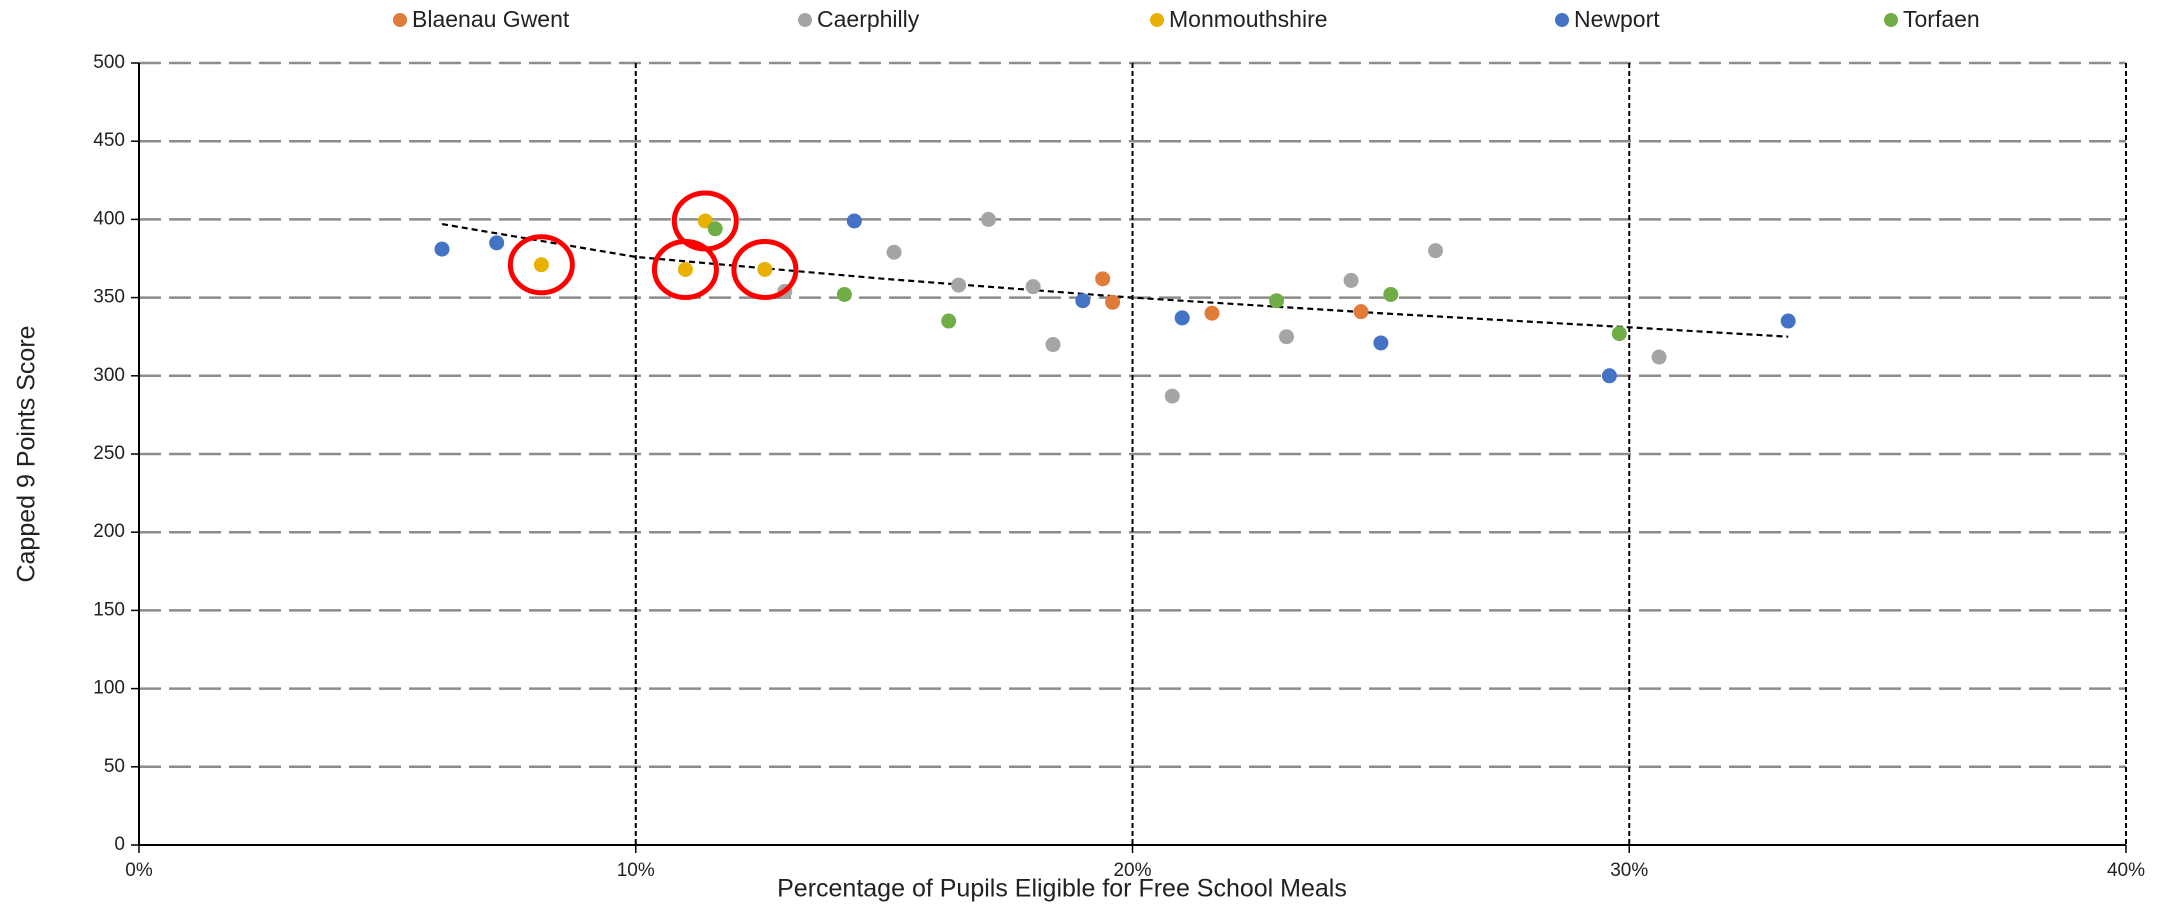  Describe the element at coordinates (1629, 870) in the screenshot. I see `x-tick-label: 30%` at that location.